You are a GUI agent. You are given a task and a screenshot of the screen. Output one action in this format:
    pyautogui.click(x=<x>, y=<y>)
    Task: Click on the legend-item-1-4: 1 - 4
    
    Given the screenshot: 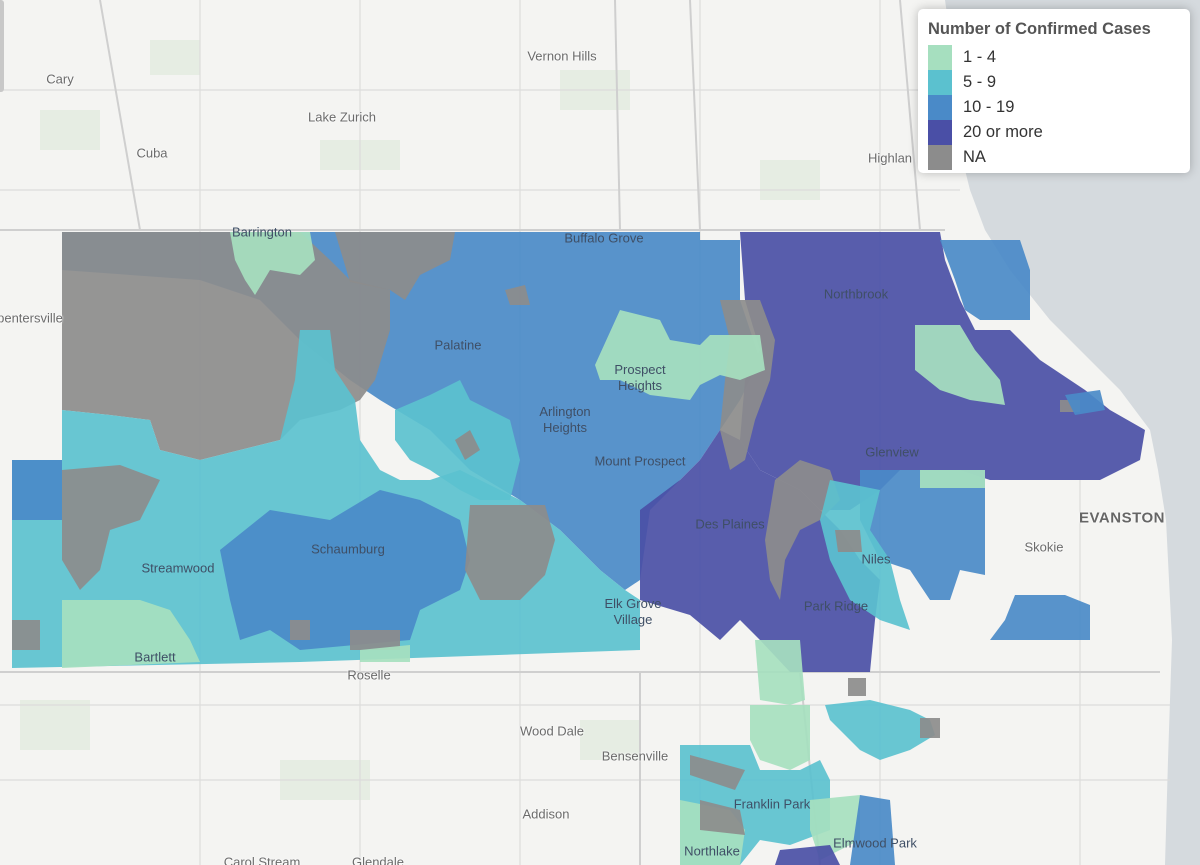 What is the action you would take?
    pyautogui.click(x=1054, y=57)
    